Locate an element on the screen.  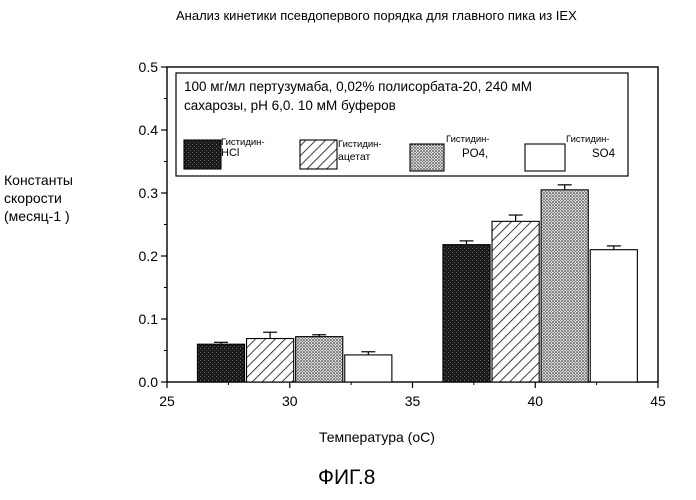
x-tick-label: 40 is located at coordinates (535, 401).